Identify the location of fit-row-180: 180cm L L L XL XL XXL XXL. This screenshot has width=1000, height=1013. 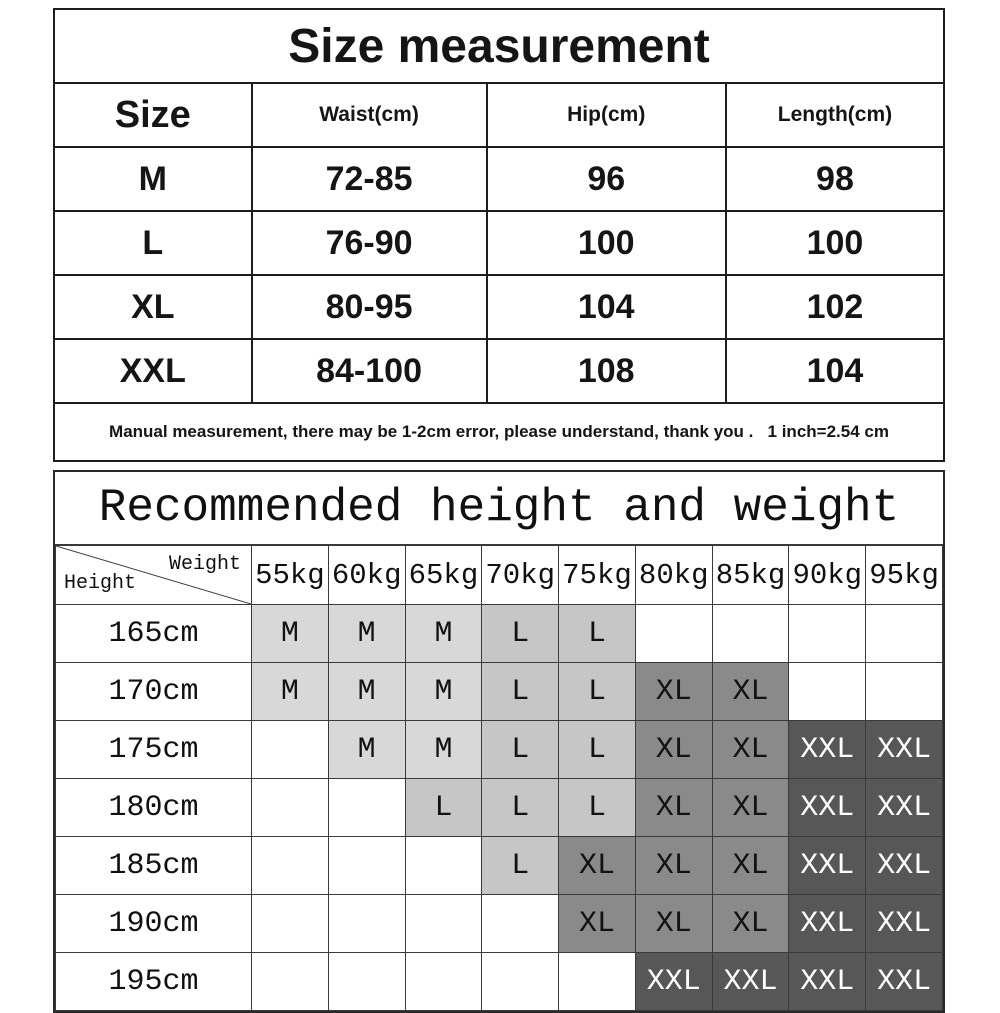
(498, 807).